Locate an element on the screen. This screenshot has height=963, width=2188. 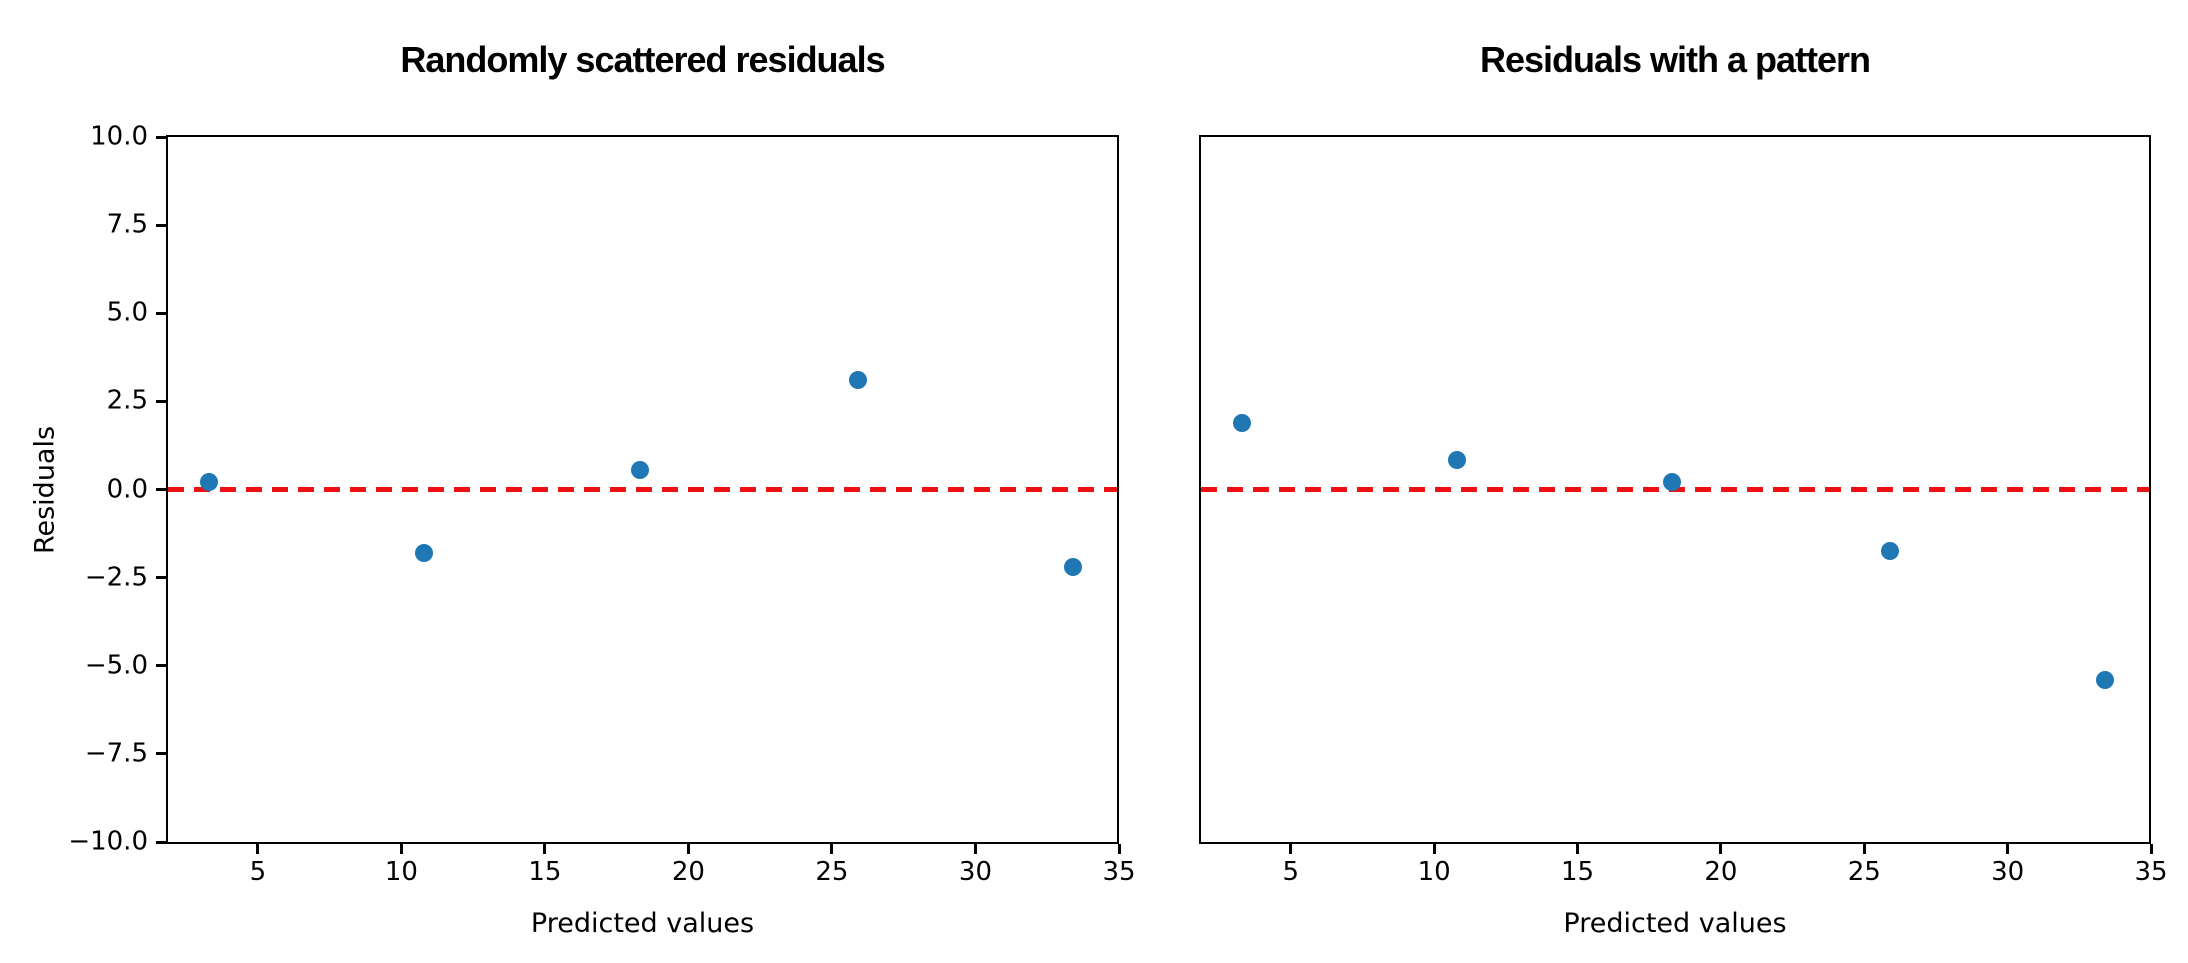
x-axis-label-right: Predicted values is located at coordinates (1675, 923).